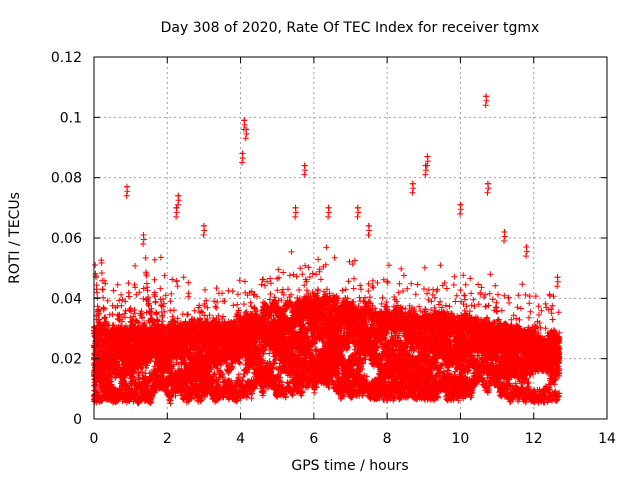  I want to click on x-axis-label: GPS time / hours, so click(349, 466).